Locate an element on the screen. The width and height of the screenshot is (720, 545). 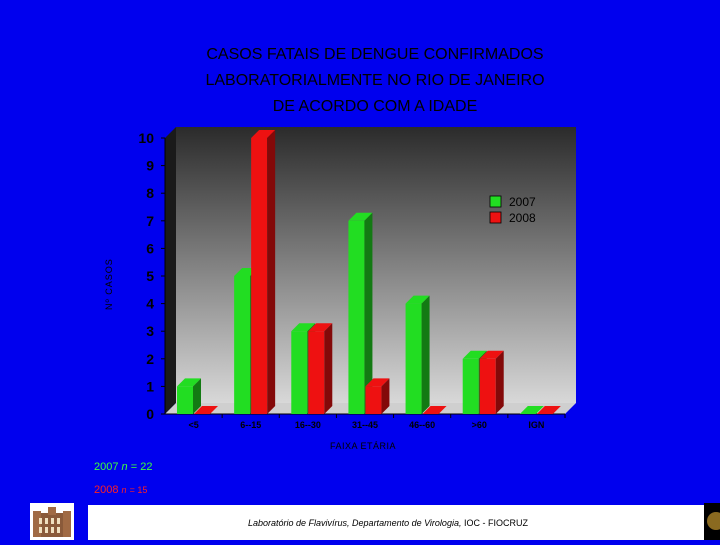
y-tick-label: 6 is located at coordinates (150, 248).